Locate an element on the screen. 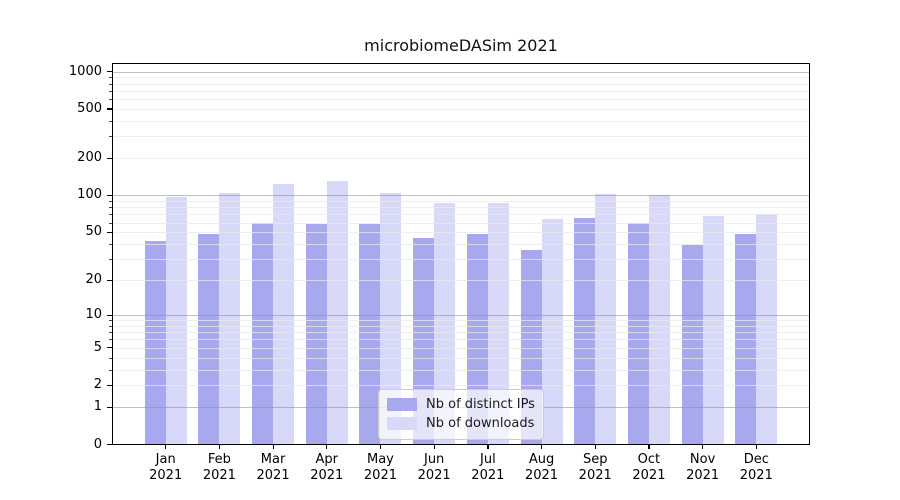 The width and height of the screenshot is (900, 500). bar-distinct-ips-mar is located at coordinates (263, 333).